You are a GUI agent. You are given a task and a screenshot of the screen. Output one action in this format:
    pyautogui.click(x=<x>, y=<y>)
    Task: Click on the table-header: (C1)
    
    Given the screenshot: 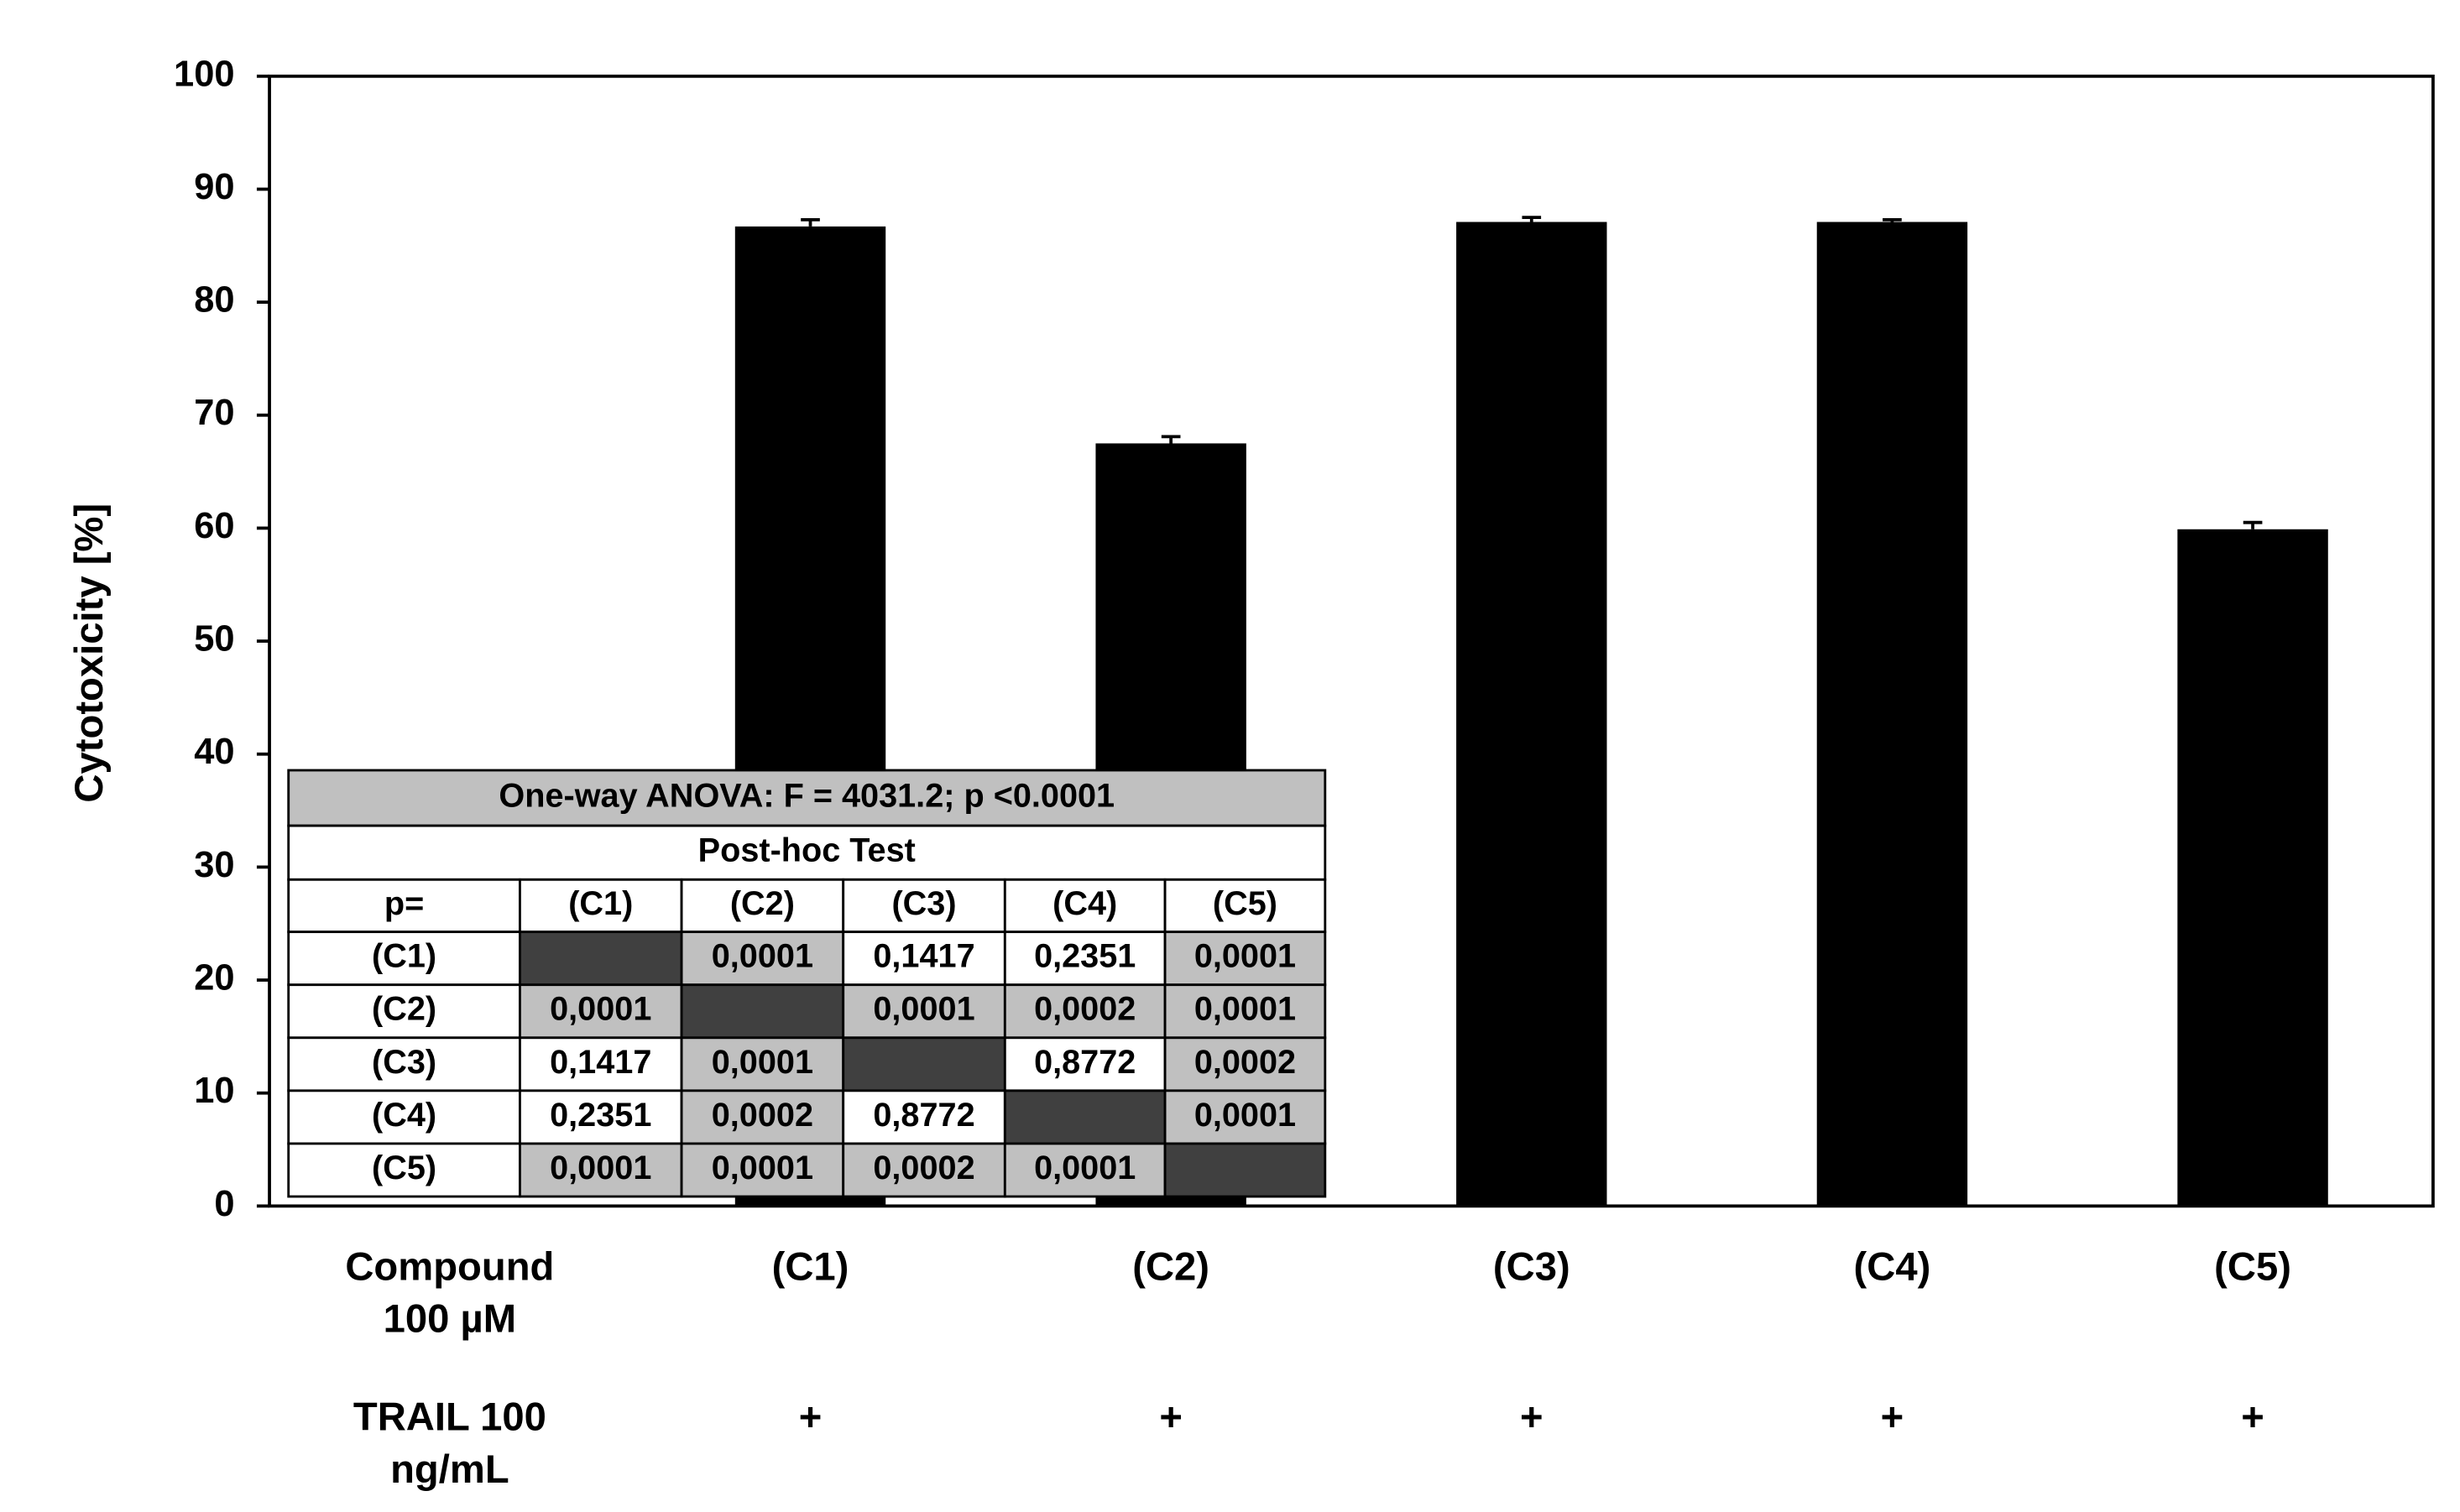 What is the action you would take?
    pyautogui.click(x=600, y=904)
    